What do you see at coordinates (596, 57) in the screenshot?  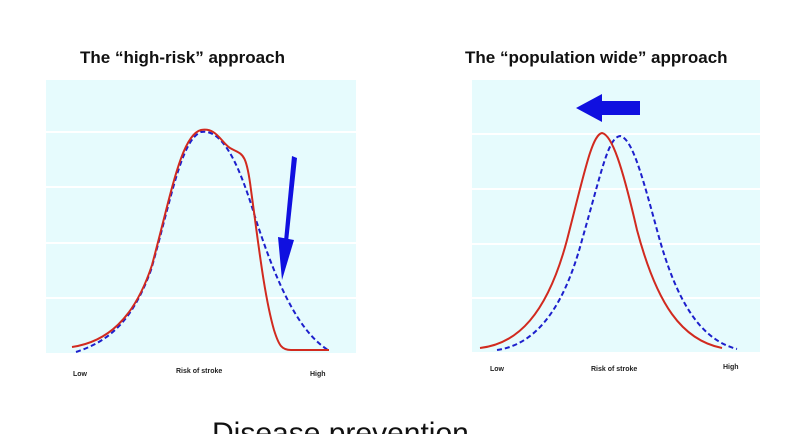 I see `population-wide-panel-title: The “population wide” approach` at bounding box center [596, 57].